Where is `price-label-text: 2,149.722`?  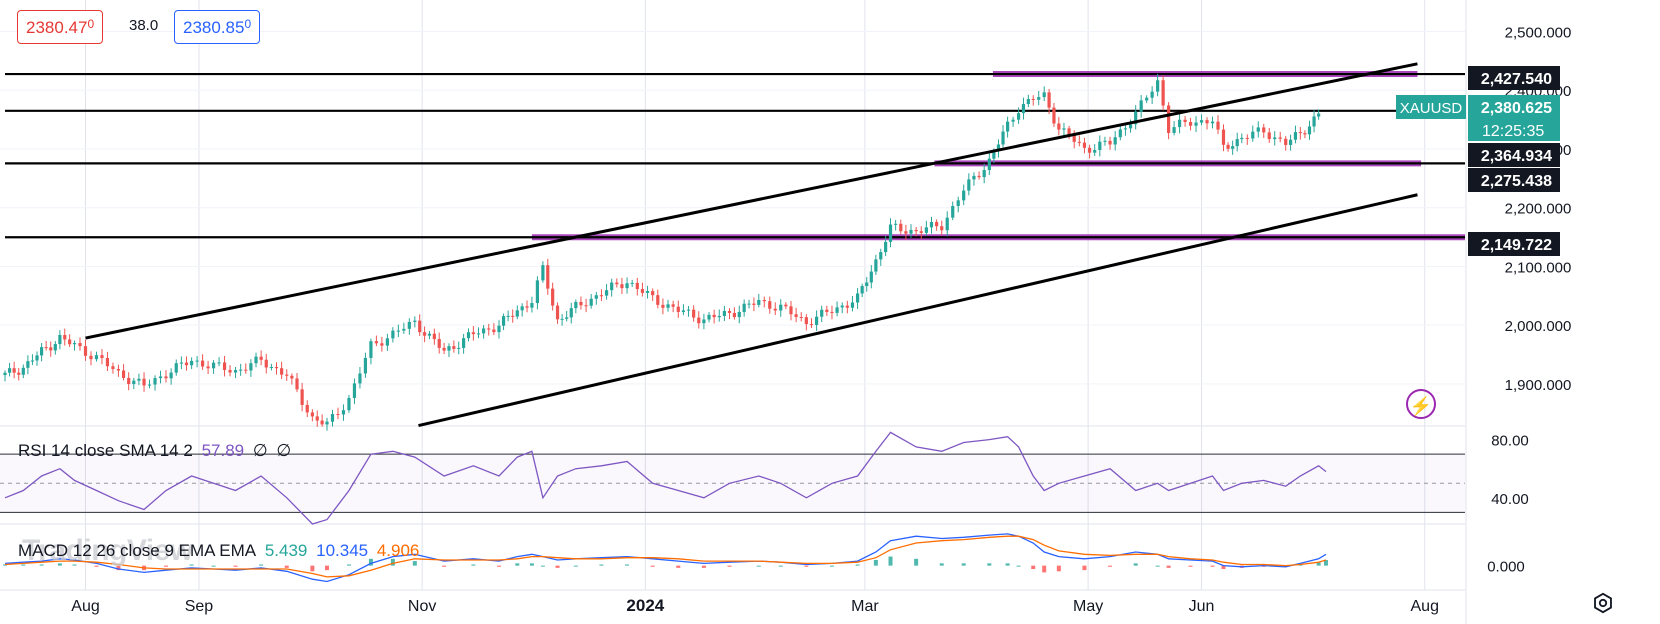 price-label-text: 2,149.722 is located at coordinates (1516, 245).